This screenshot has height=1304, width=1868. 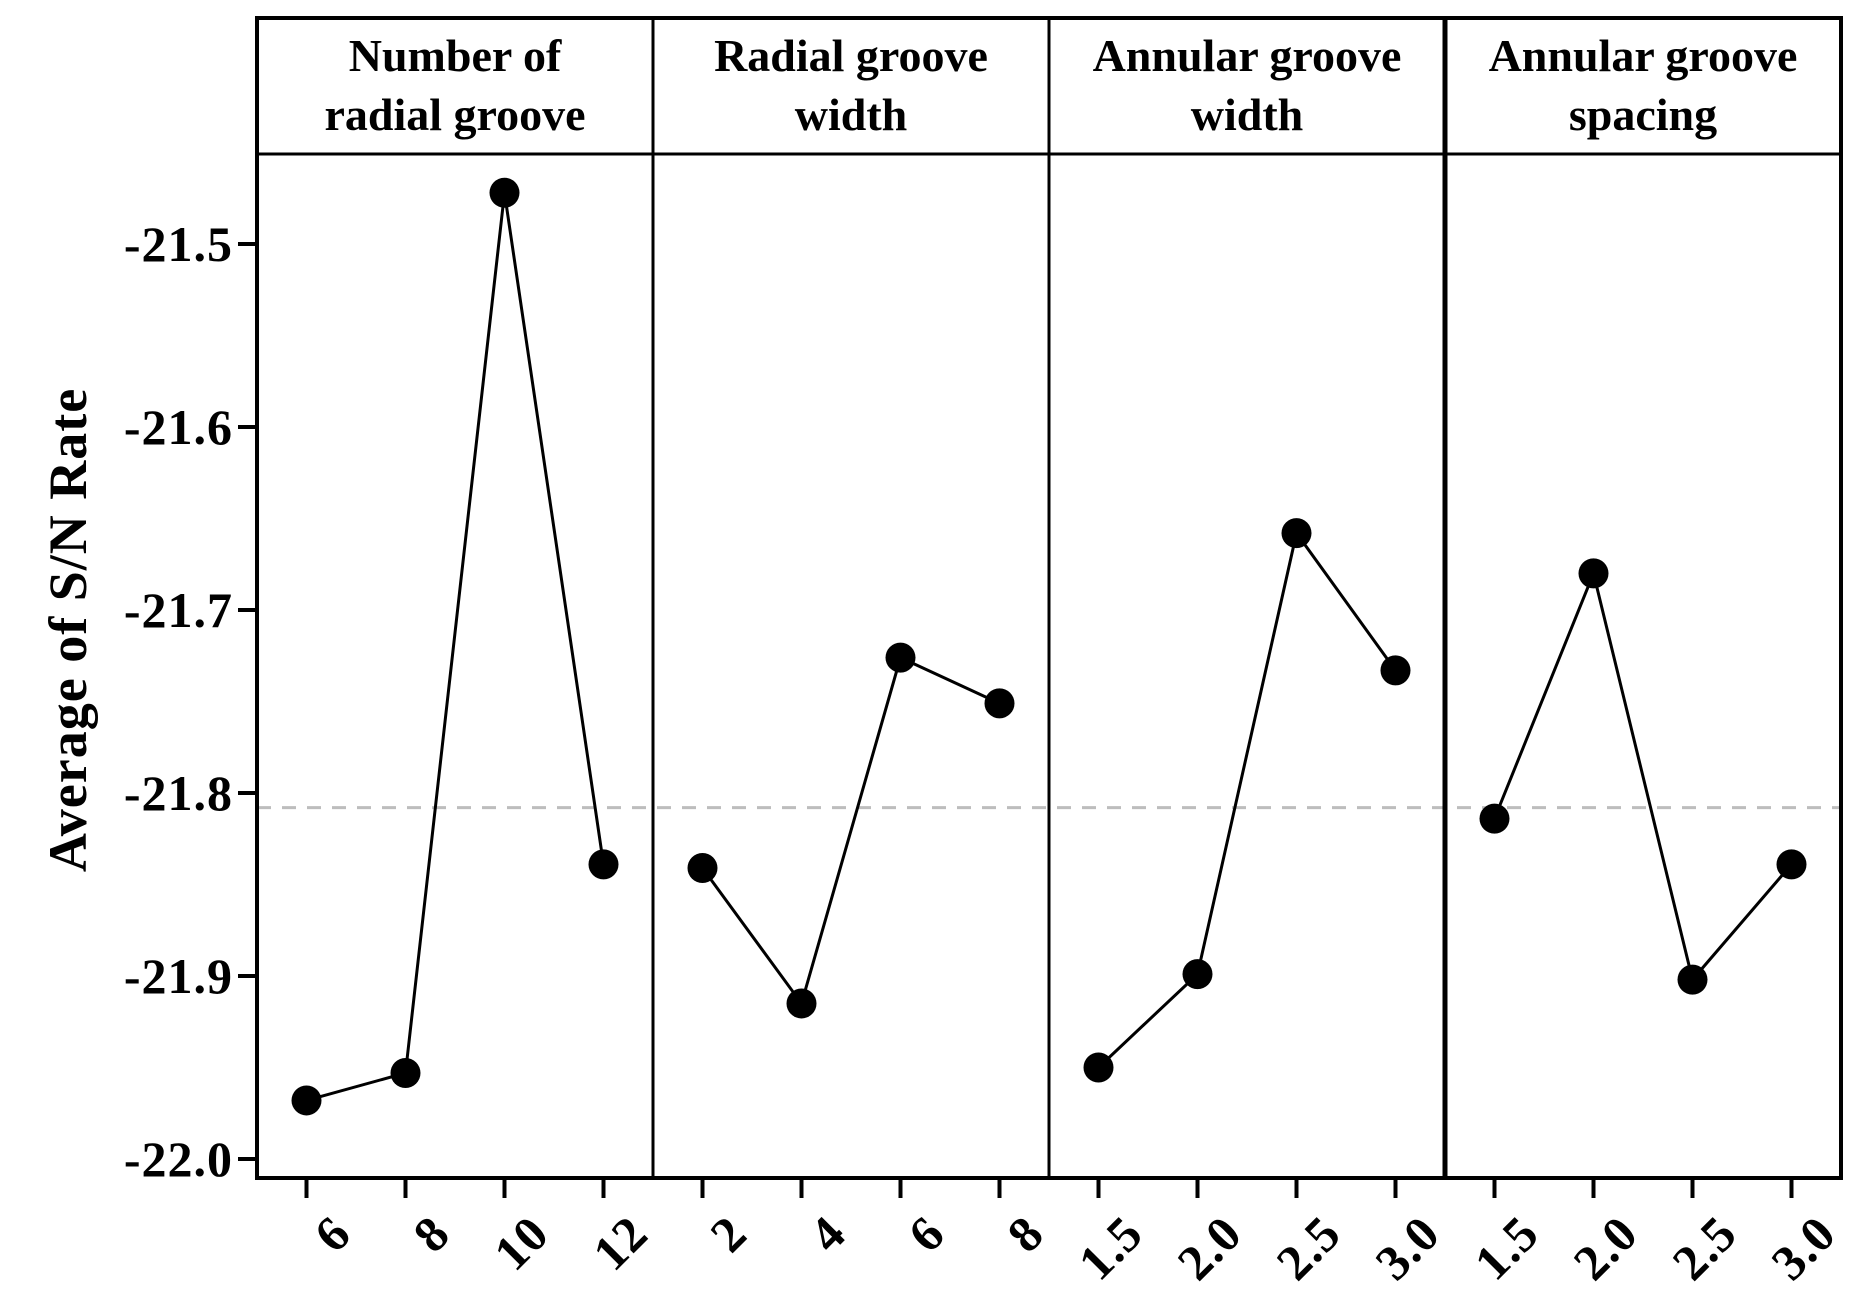 What do you see at coordinates (178, 976) in the screenshot?
I see `y-tick-label: -21.9` at bounding box center [178, 976].